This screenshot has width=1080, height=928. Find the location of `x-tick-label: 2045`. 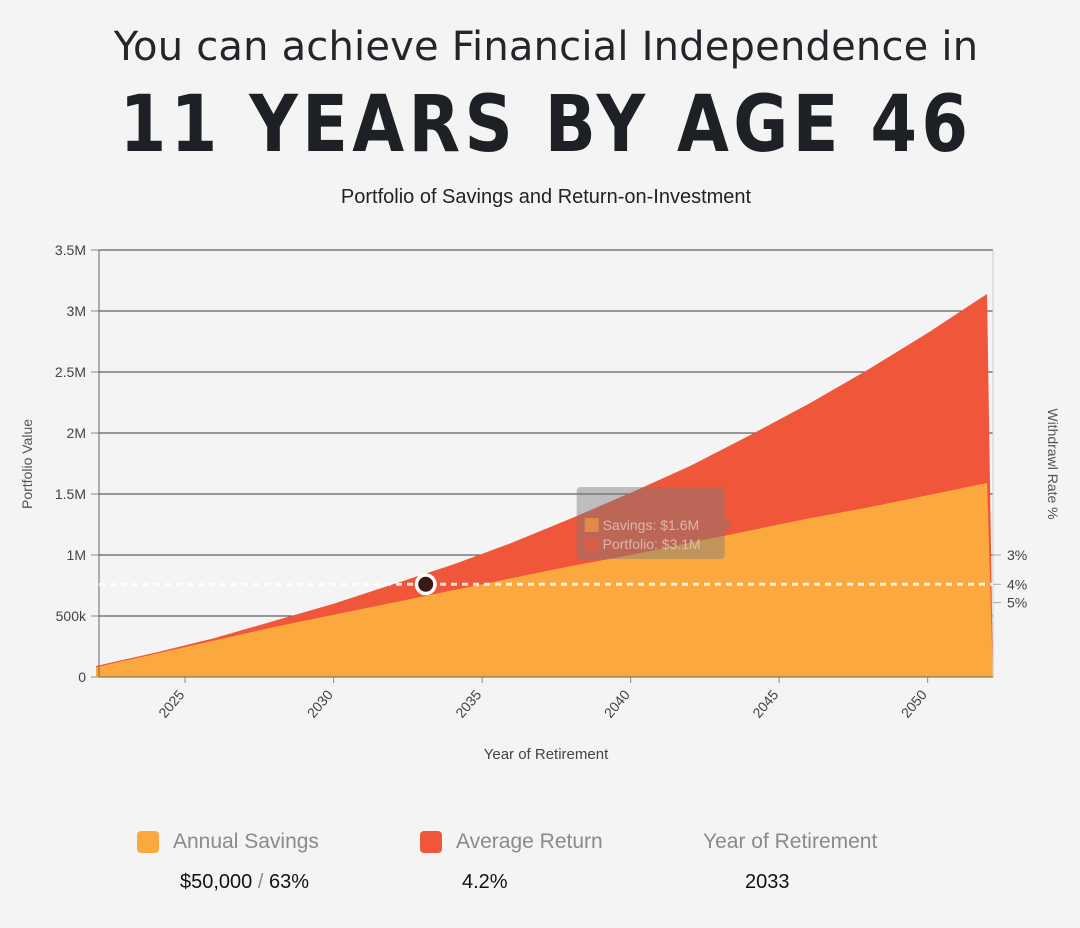

x-tick-label: 2045 is located at coordinates (765, 703).